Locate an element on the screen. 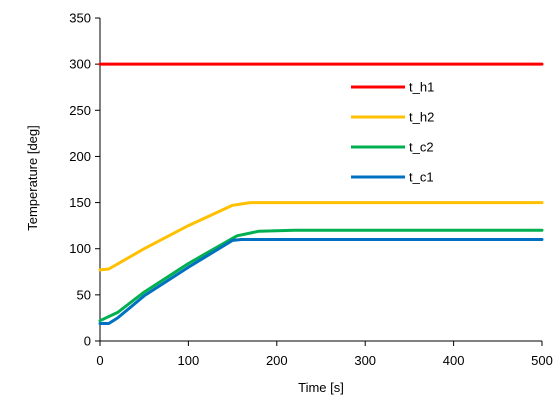 The width and height of the screenshot is (555, 404). x-tick-label: 200 is located at coordinates (277, 360).